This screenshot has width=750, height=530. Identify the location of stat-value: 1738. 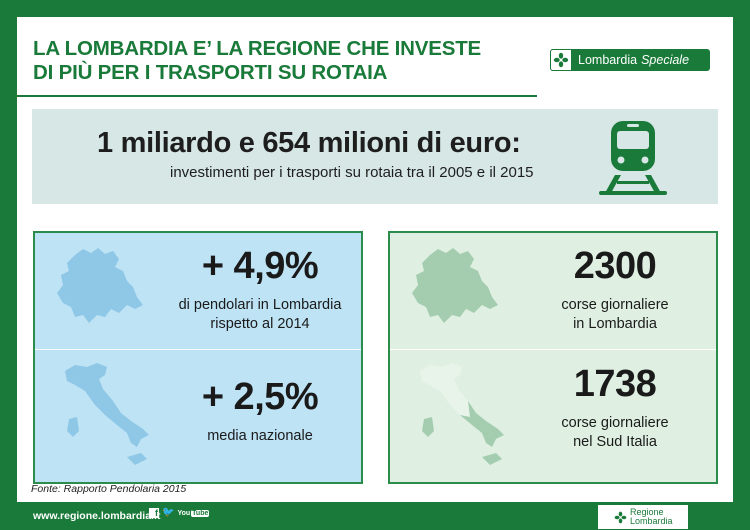
(615, 384).